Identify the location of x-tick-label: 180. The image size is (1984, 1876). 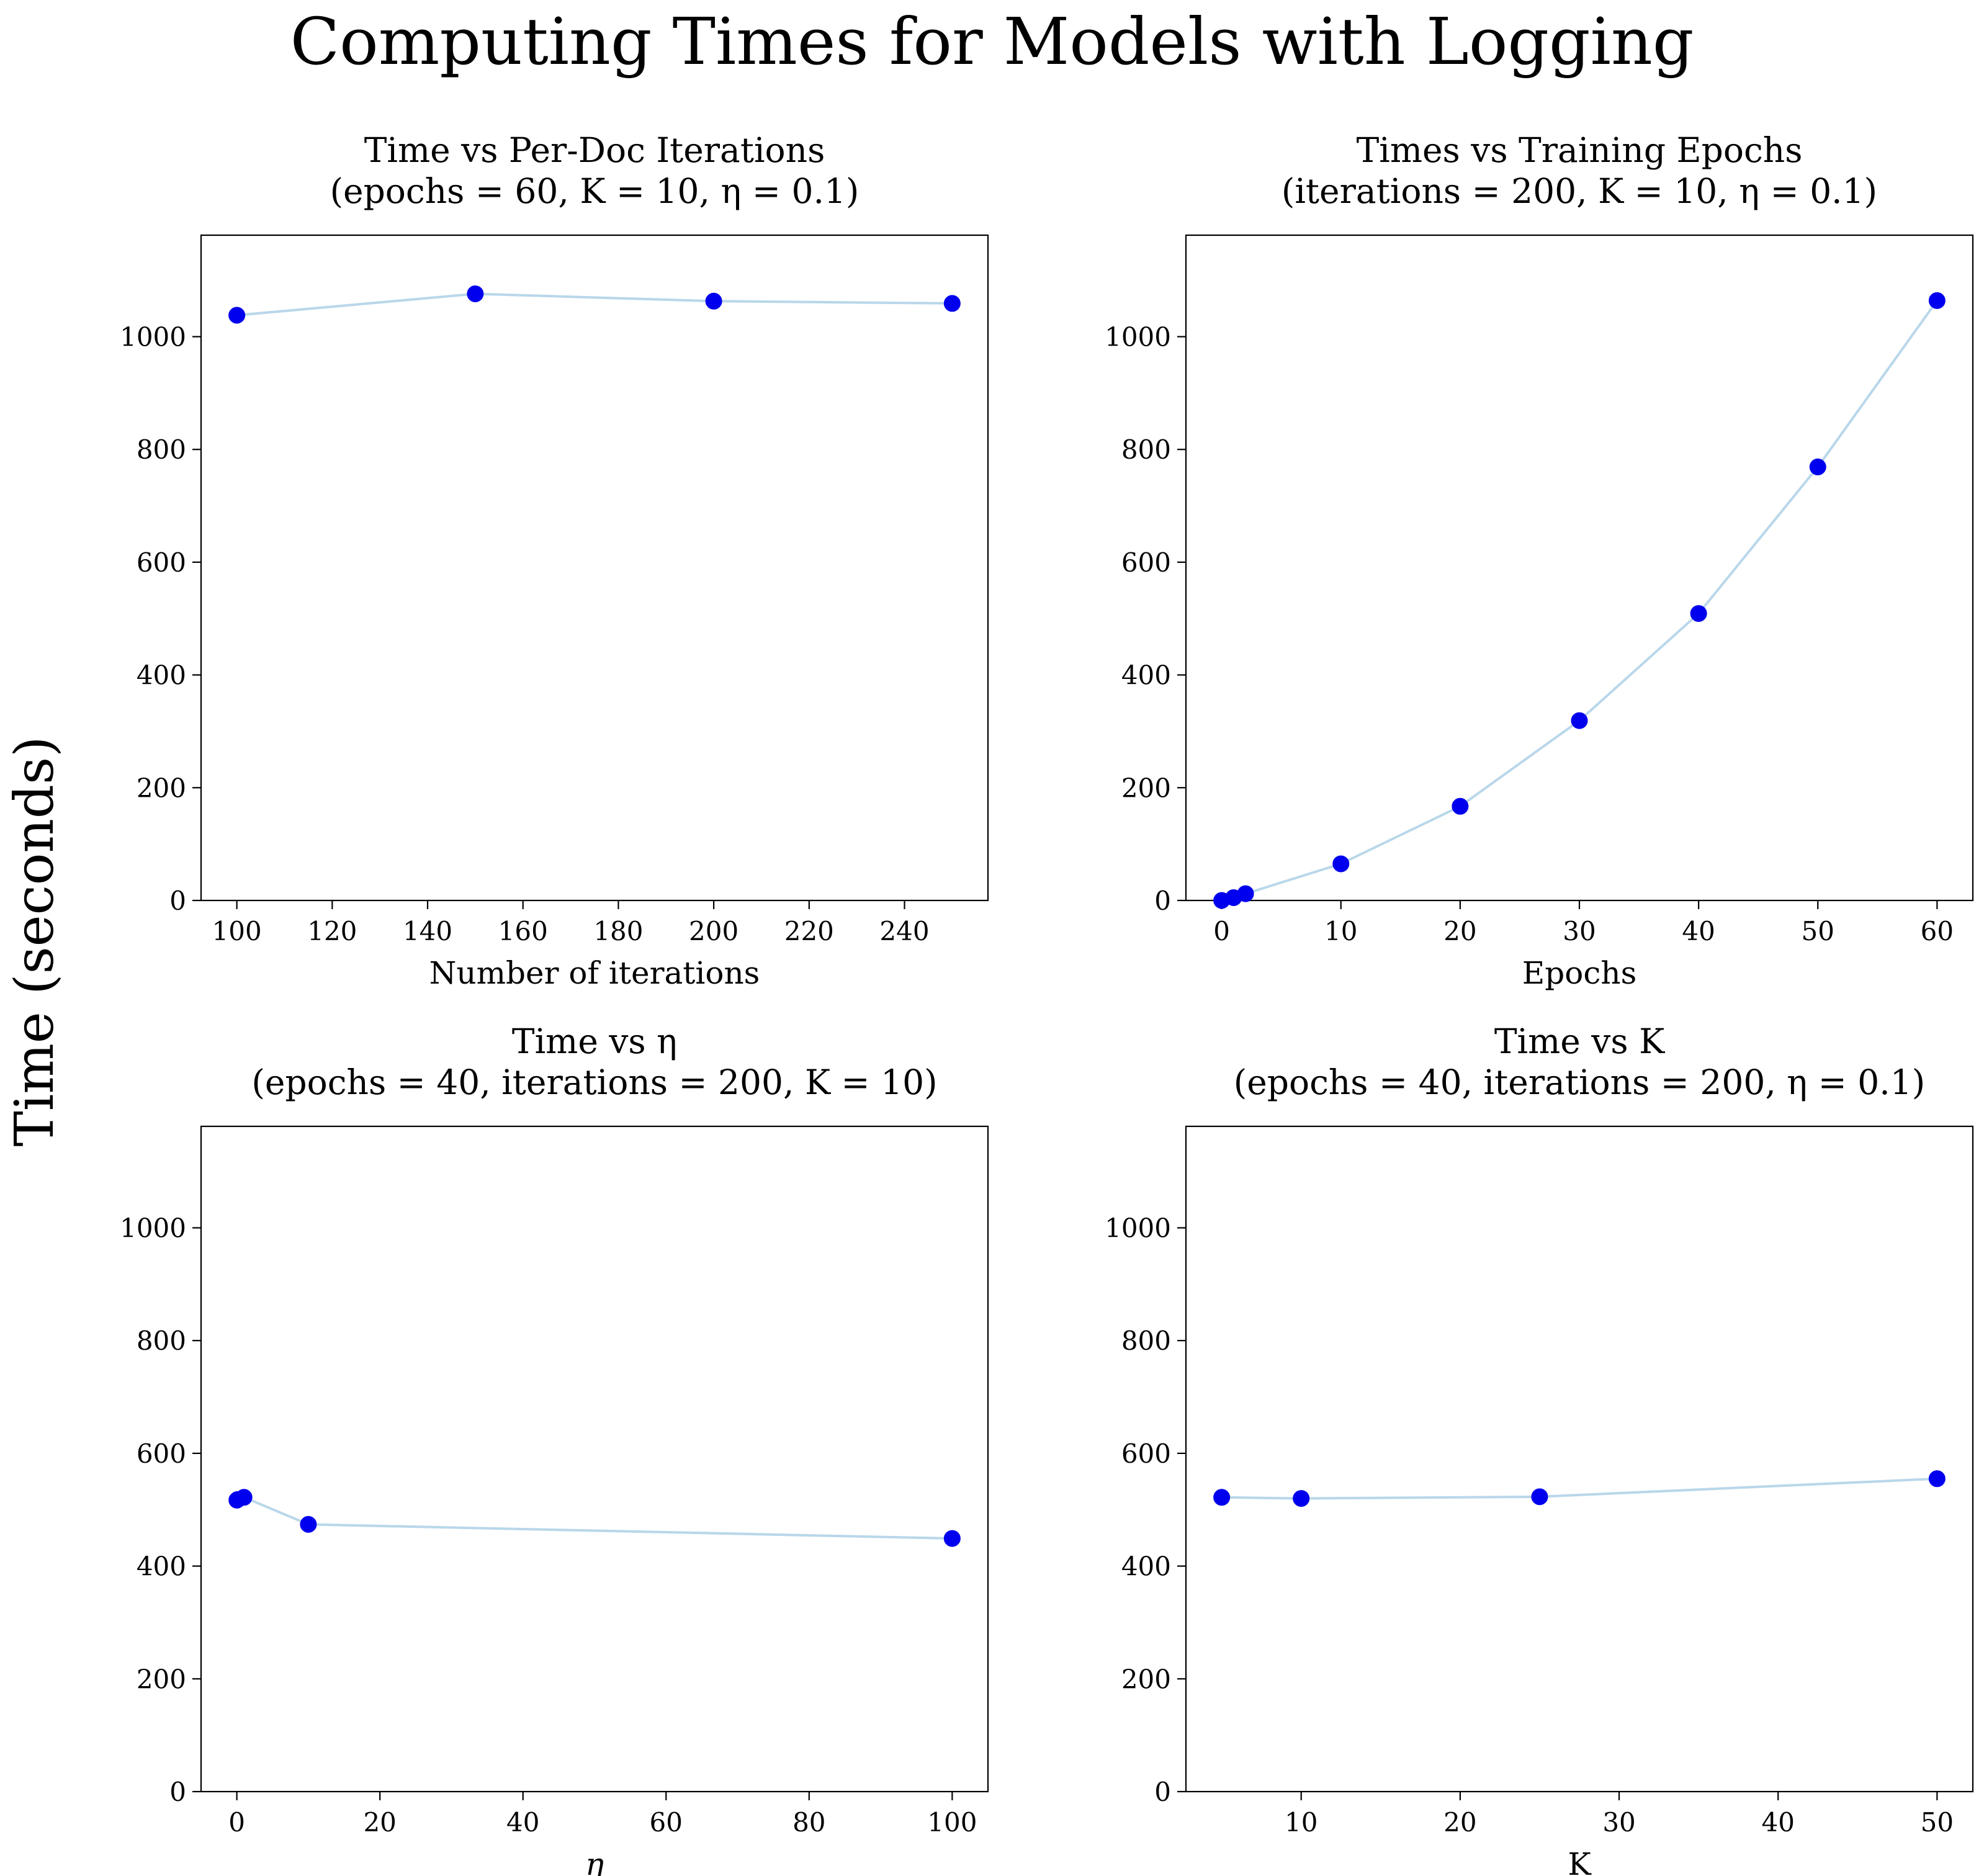
(618, 931).